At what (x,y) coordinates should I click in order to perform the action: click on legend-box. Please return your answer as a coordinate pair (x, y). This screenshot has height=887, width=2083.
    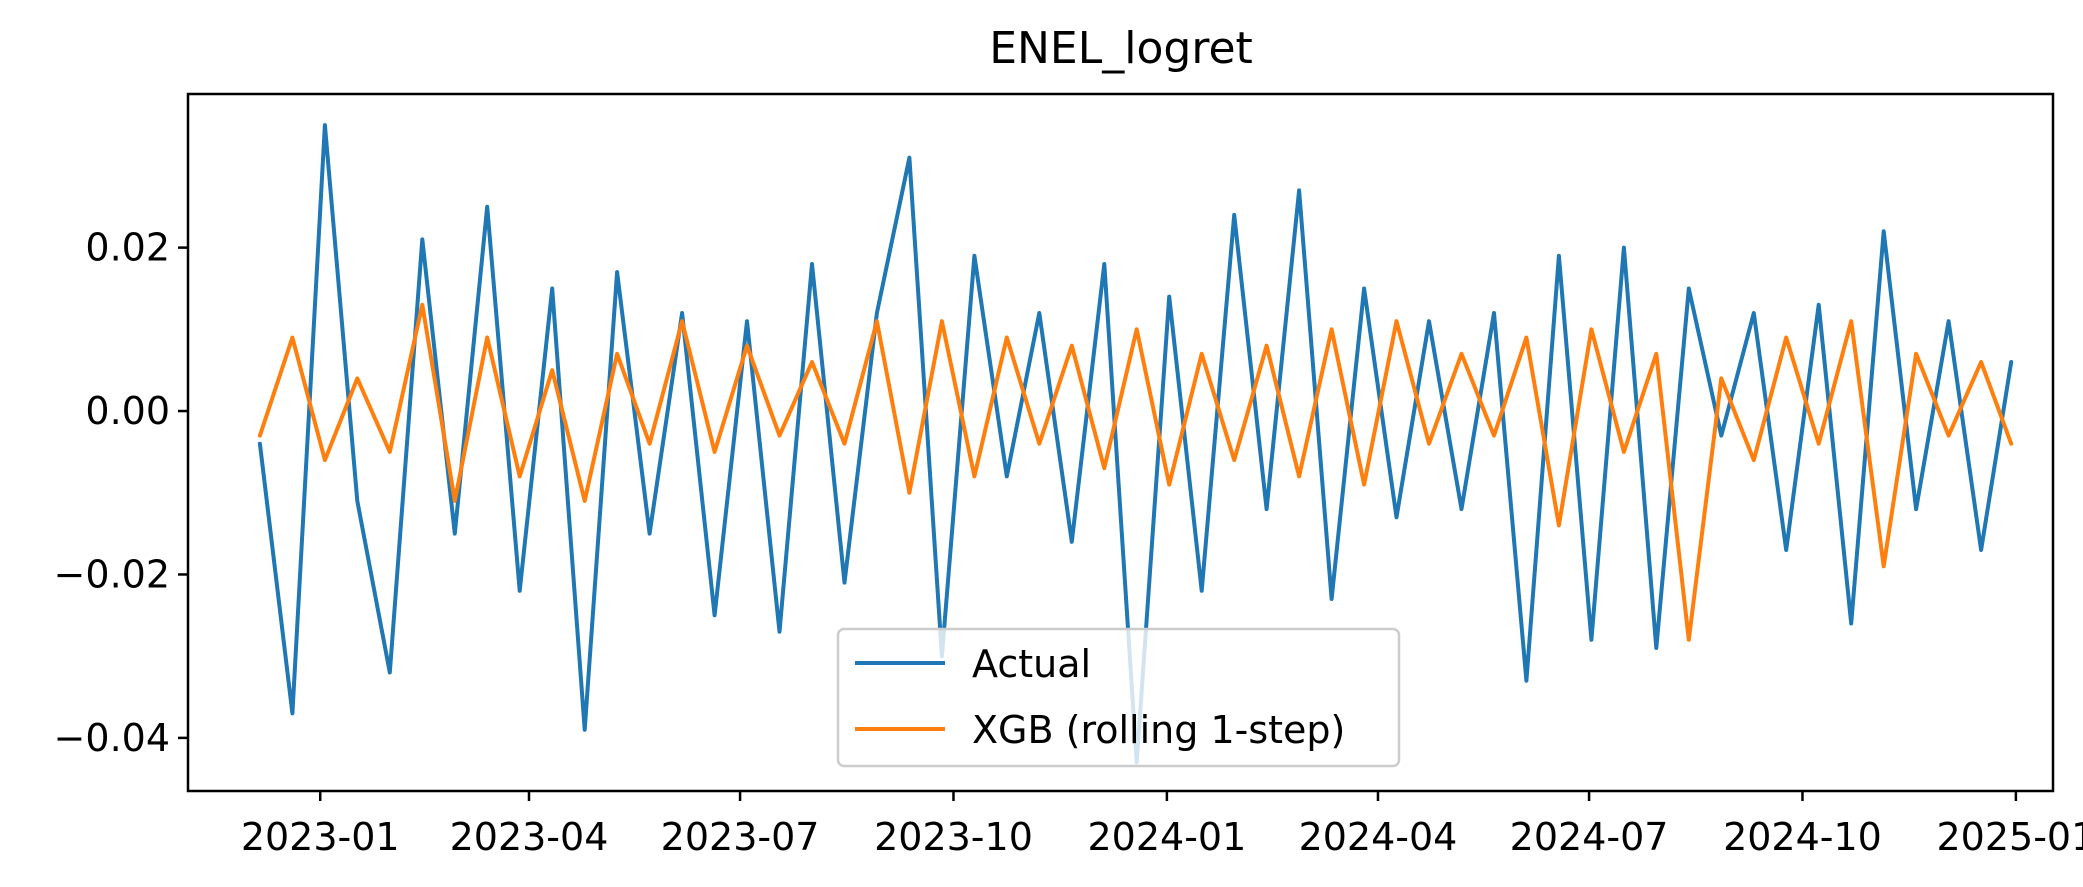
    Looking at the image, I should click on (1118, 697).